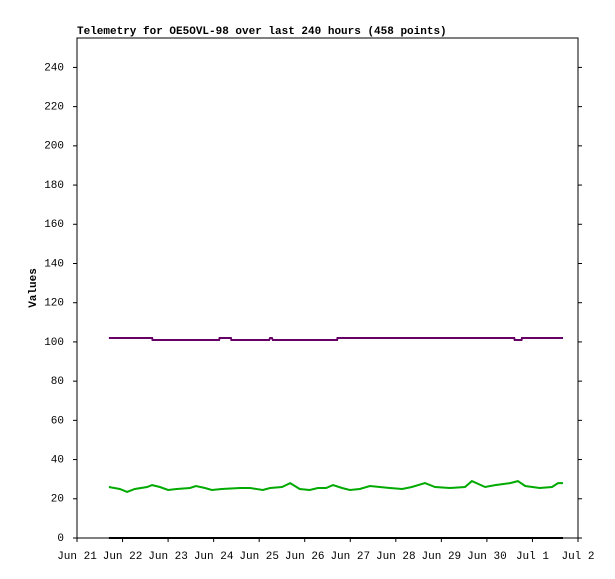 Image resolution: width=615 pixels, height=579 pixels. Describe the element at coordinates (396, 557) in the screenshot. I see `x-tick-label: Jun 28` at that location.